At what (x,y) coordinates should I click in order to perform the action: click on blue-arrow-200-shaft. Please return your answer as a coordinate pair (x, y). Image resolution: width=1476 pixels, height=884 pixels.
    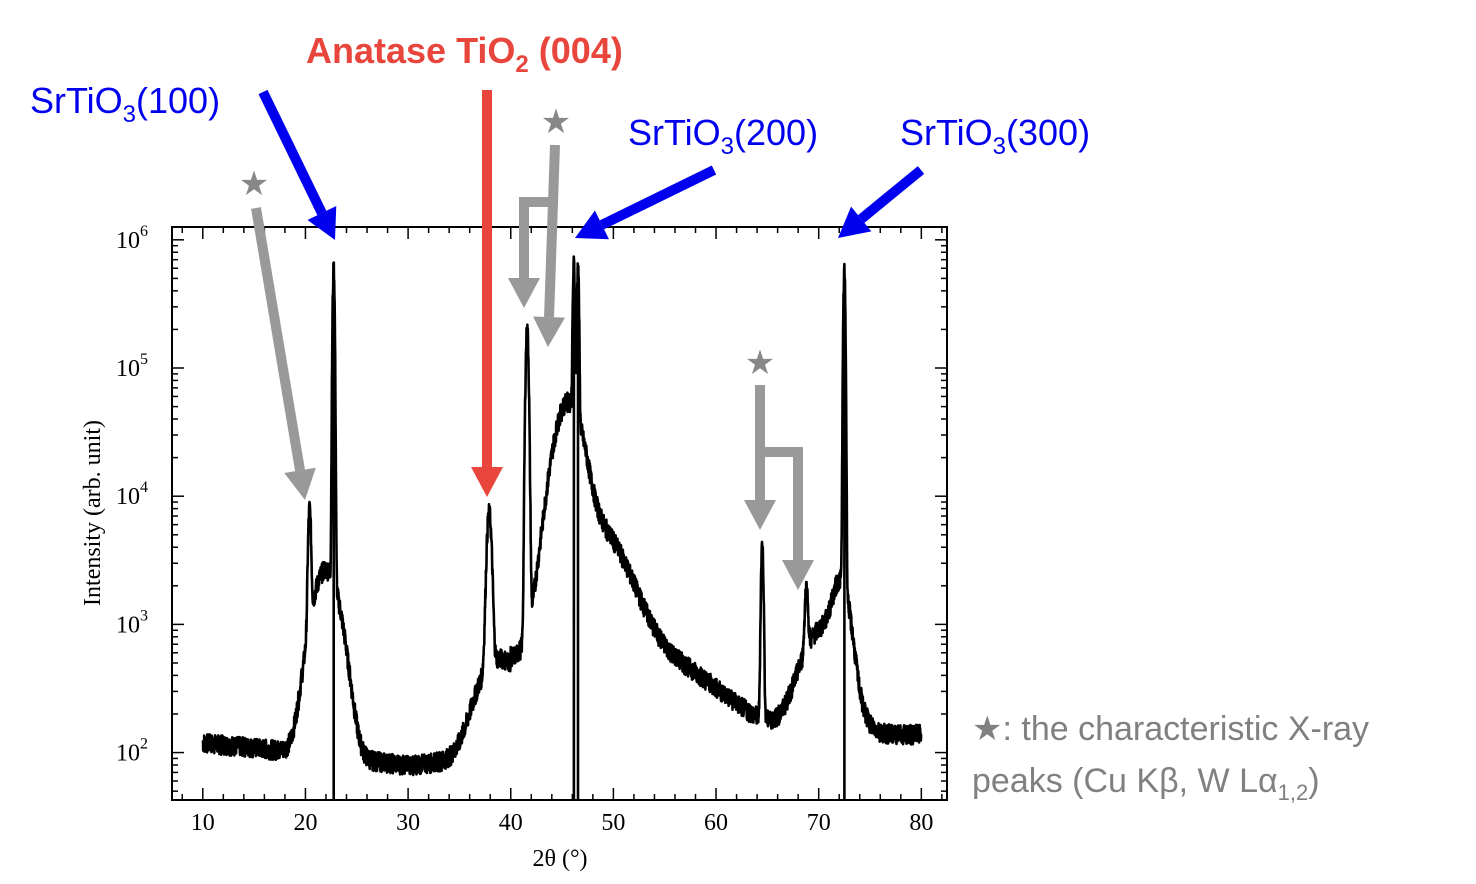
    Looking at the image, I should click on (658, 197).